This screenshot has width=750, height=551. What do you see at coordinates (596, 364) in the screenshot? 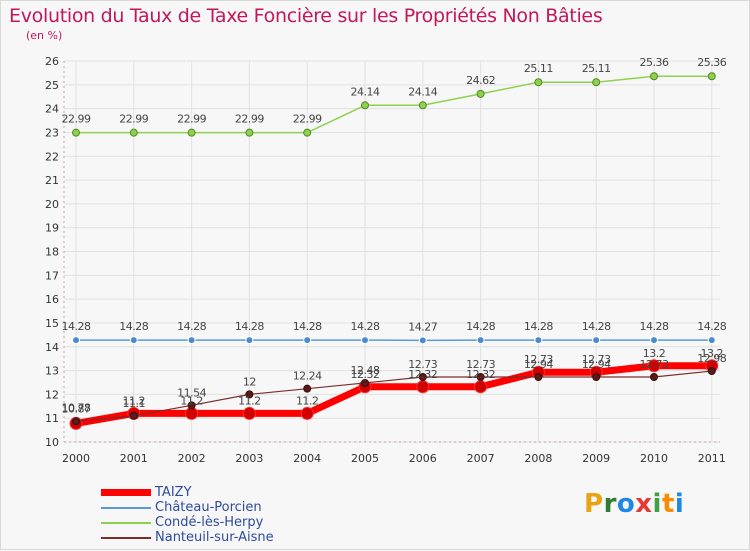
I see `data-label-nanteuil-sur-aisne: 12.94` at bounding box center [596, 364].